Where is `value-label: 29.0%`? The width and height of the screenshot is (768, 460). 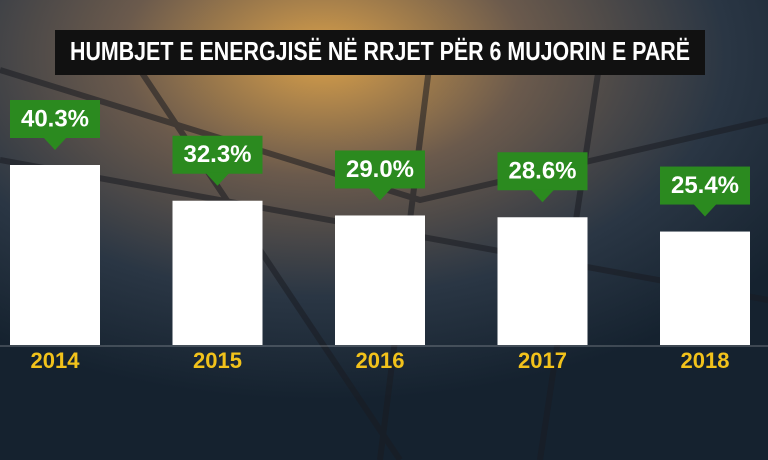
value-label: 29.0% is located at coordinates (380, 169).